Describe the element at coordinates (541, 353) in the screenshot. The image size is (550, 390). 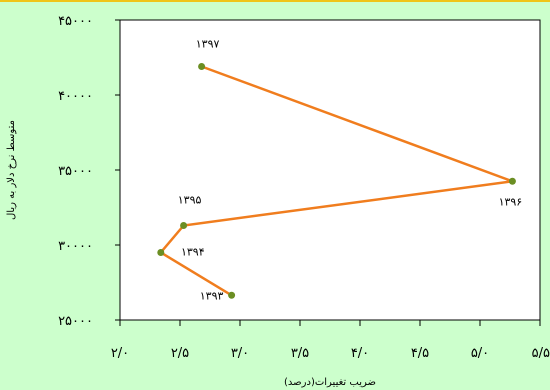
I see `x-tick-label: ۵/۵` at that location.